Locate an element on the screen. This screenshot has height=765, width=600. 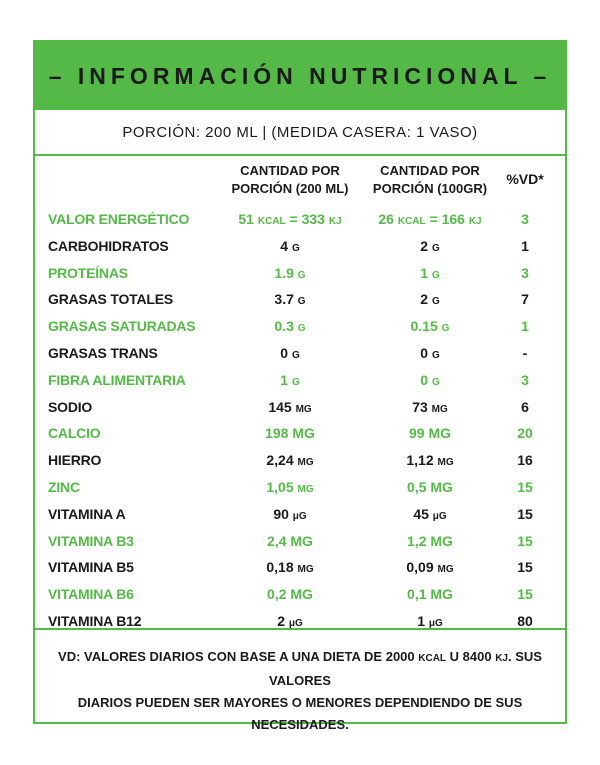
value-number: 51 is located at coordinates (246, 219).